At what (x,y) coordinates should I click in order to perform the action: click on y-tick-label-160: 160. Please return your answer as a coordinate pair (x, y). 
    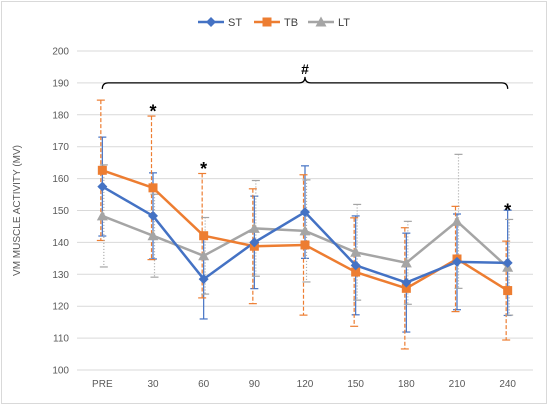
    Looking at the image, I should click on (60, 179).